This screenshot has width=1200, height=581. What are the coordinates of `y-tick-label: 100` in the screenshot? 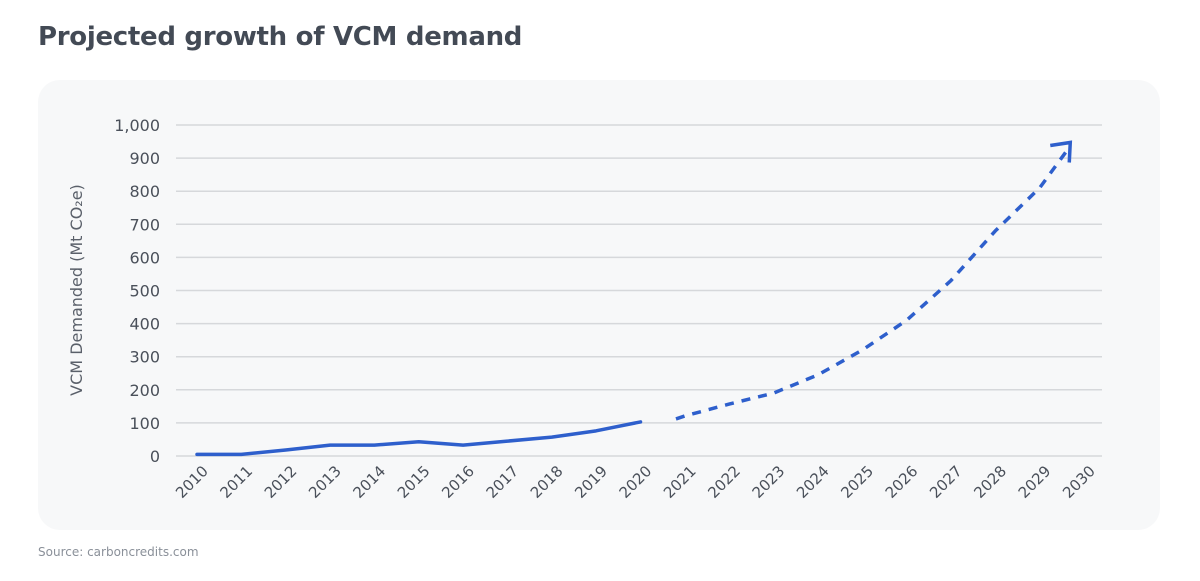 It's located at (144, 423).